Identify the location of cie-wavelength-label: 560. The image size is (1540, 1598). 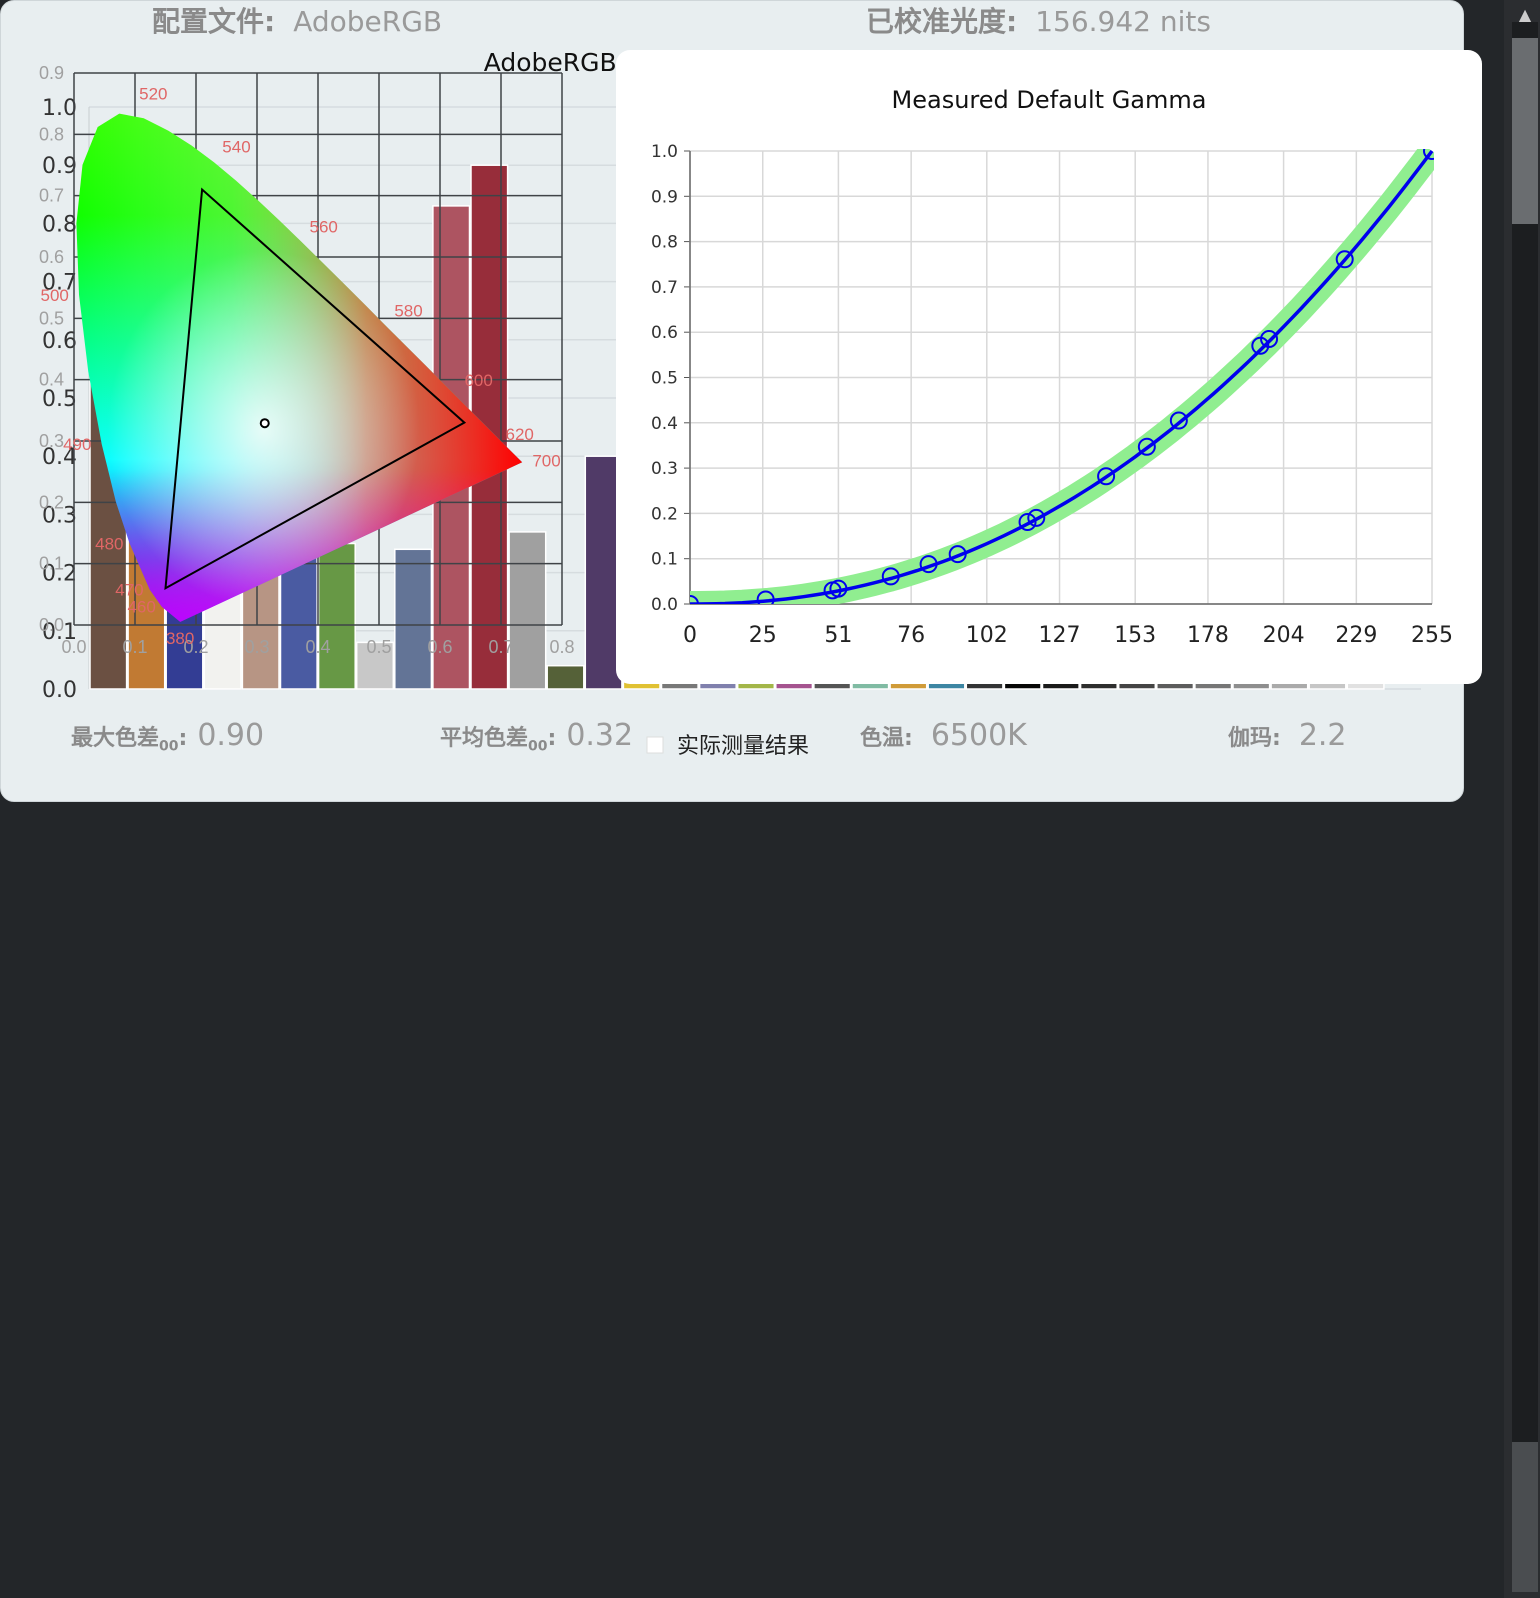
(324, 226).